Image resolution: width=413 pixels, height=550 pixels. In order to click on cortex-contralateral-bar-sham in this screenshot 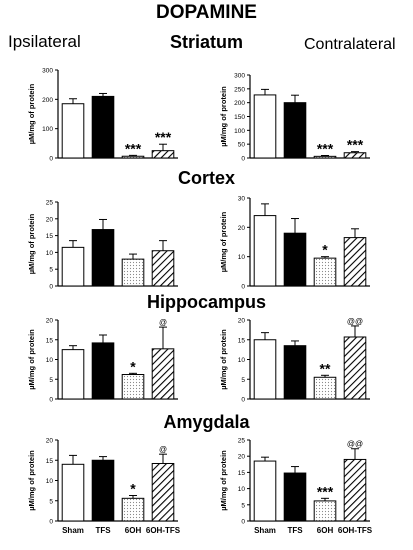, I will do `click(265, 251)`.